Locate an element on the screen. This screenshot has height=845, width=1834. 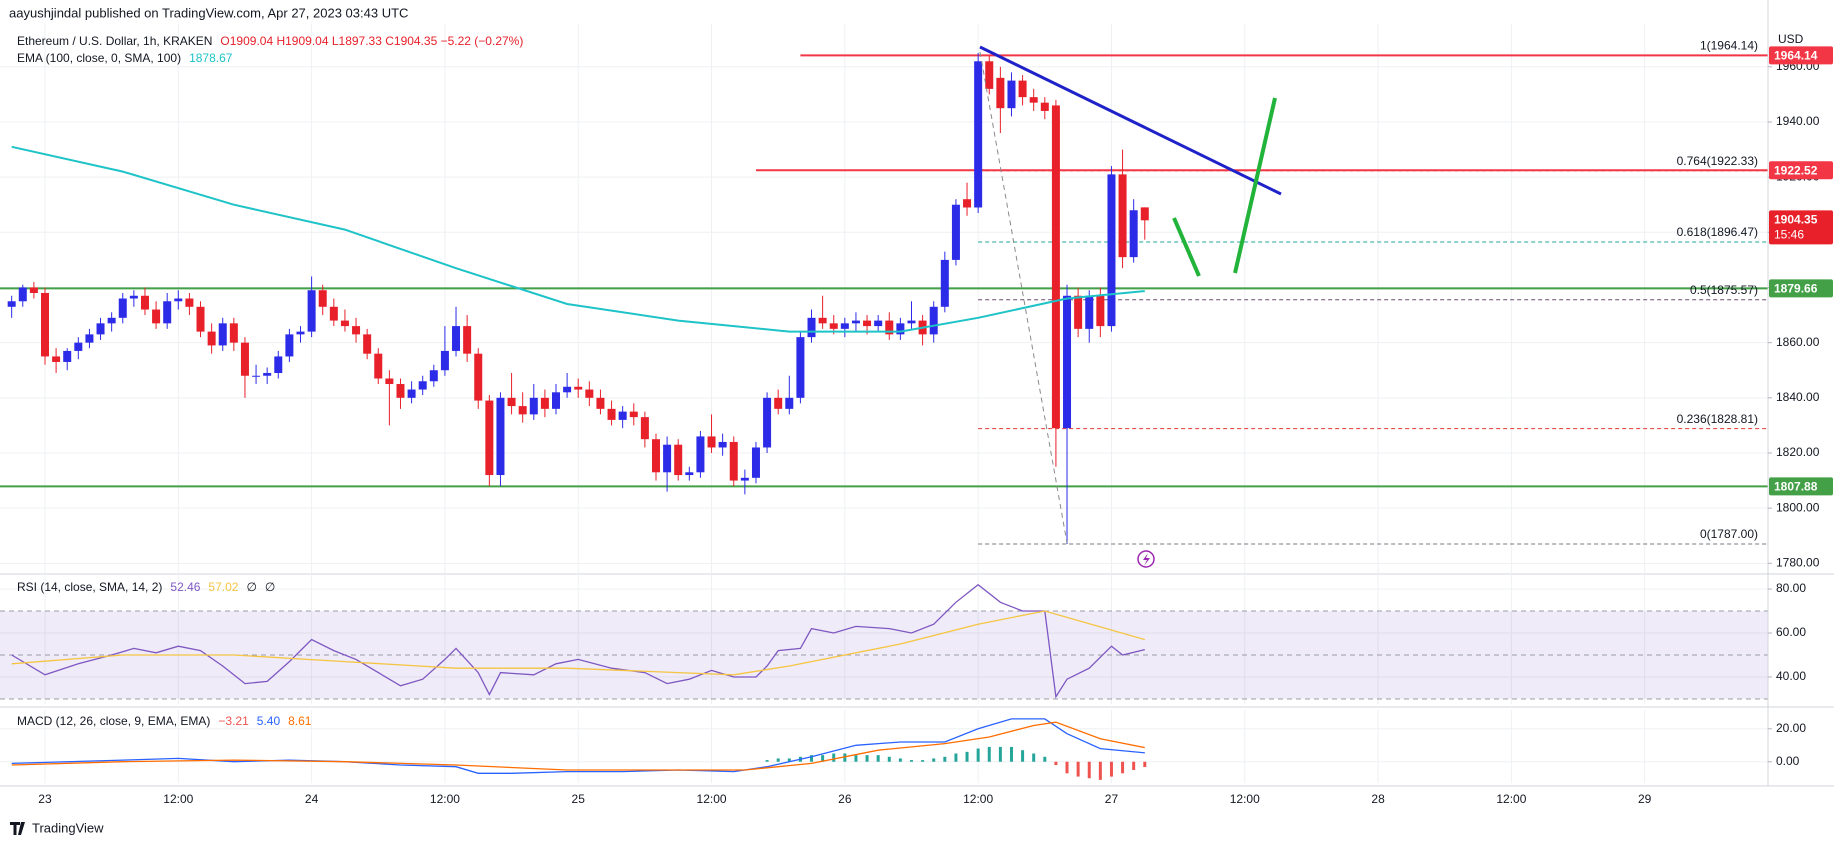
x-tick-label: 24 is located at coordinates (312, 799).